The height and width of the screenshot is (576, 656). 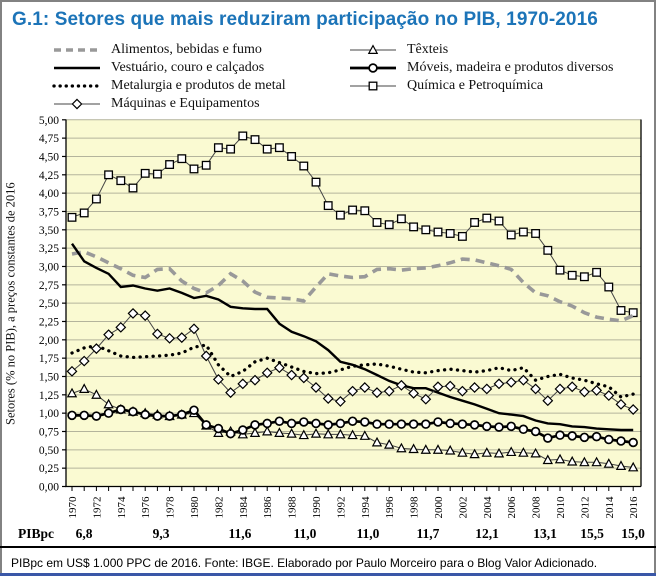 What do you see at coordinates (428, 533) in the screenshot?
I see `pibpc-value: 11,7` at bounding box center [428, 533].